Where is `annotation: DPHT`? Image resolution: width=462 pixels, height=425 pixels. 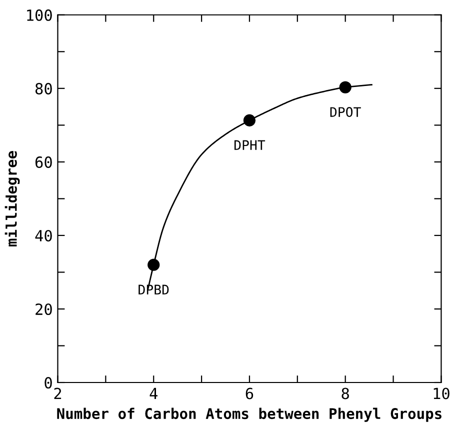 annotation: DPHT is located at coordinates (250, 145).